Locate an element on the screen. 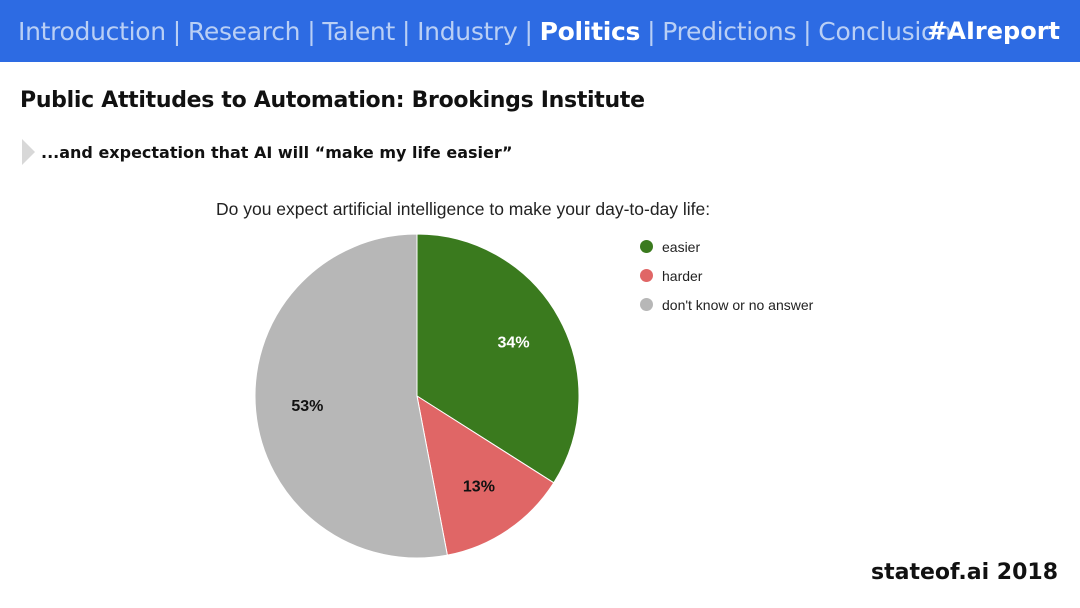  legend-item: don't know or no answer is located at coordinates (726, 304).